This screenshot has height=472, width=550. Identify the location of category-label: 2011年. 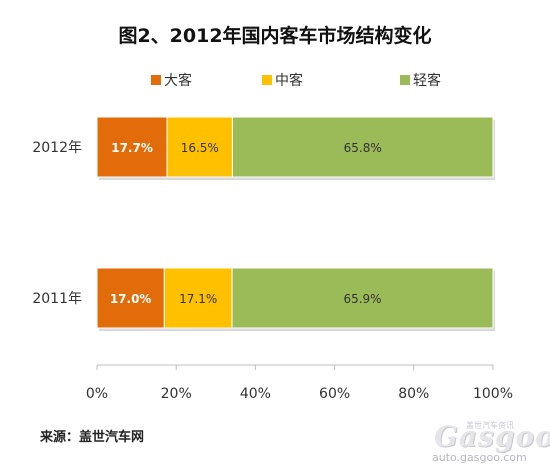
(57, 299).